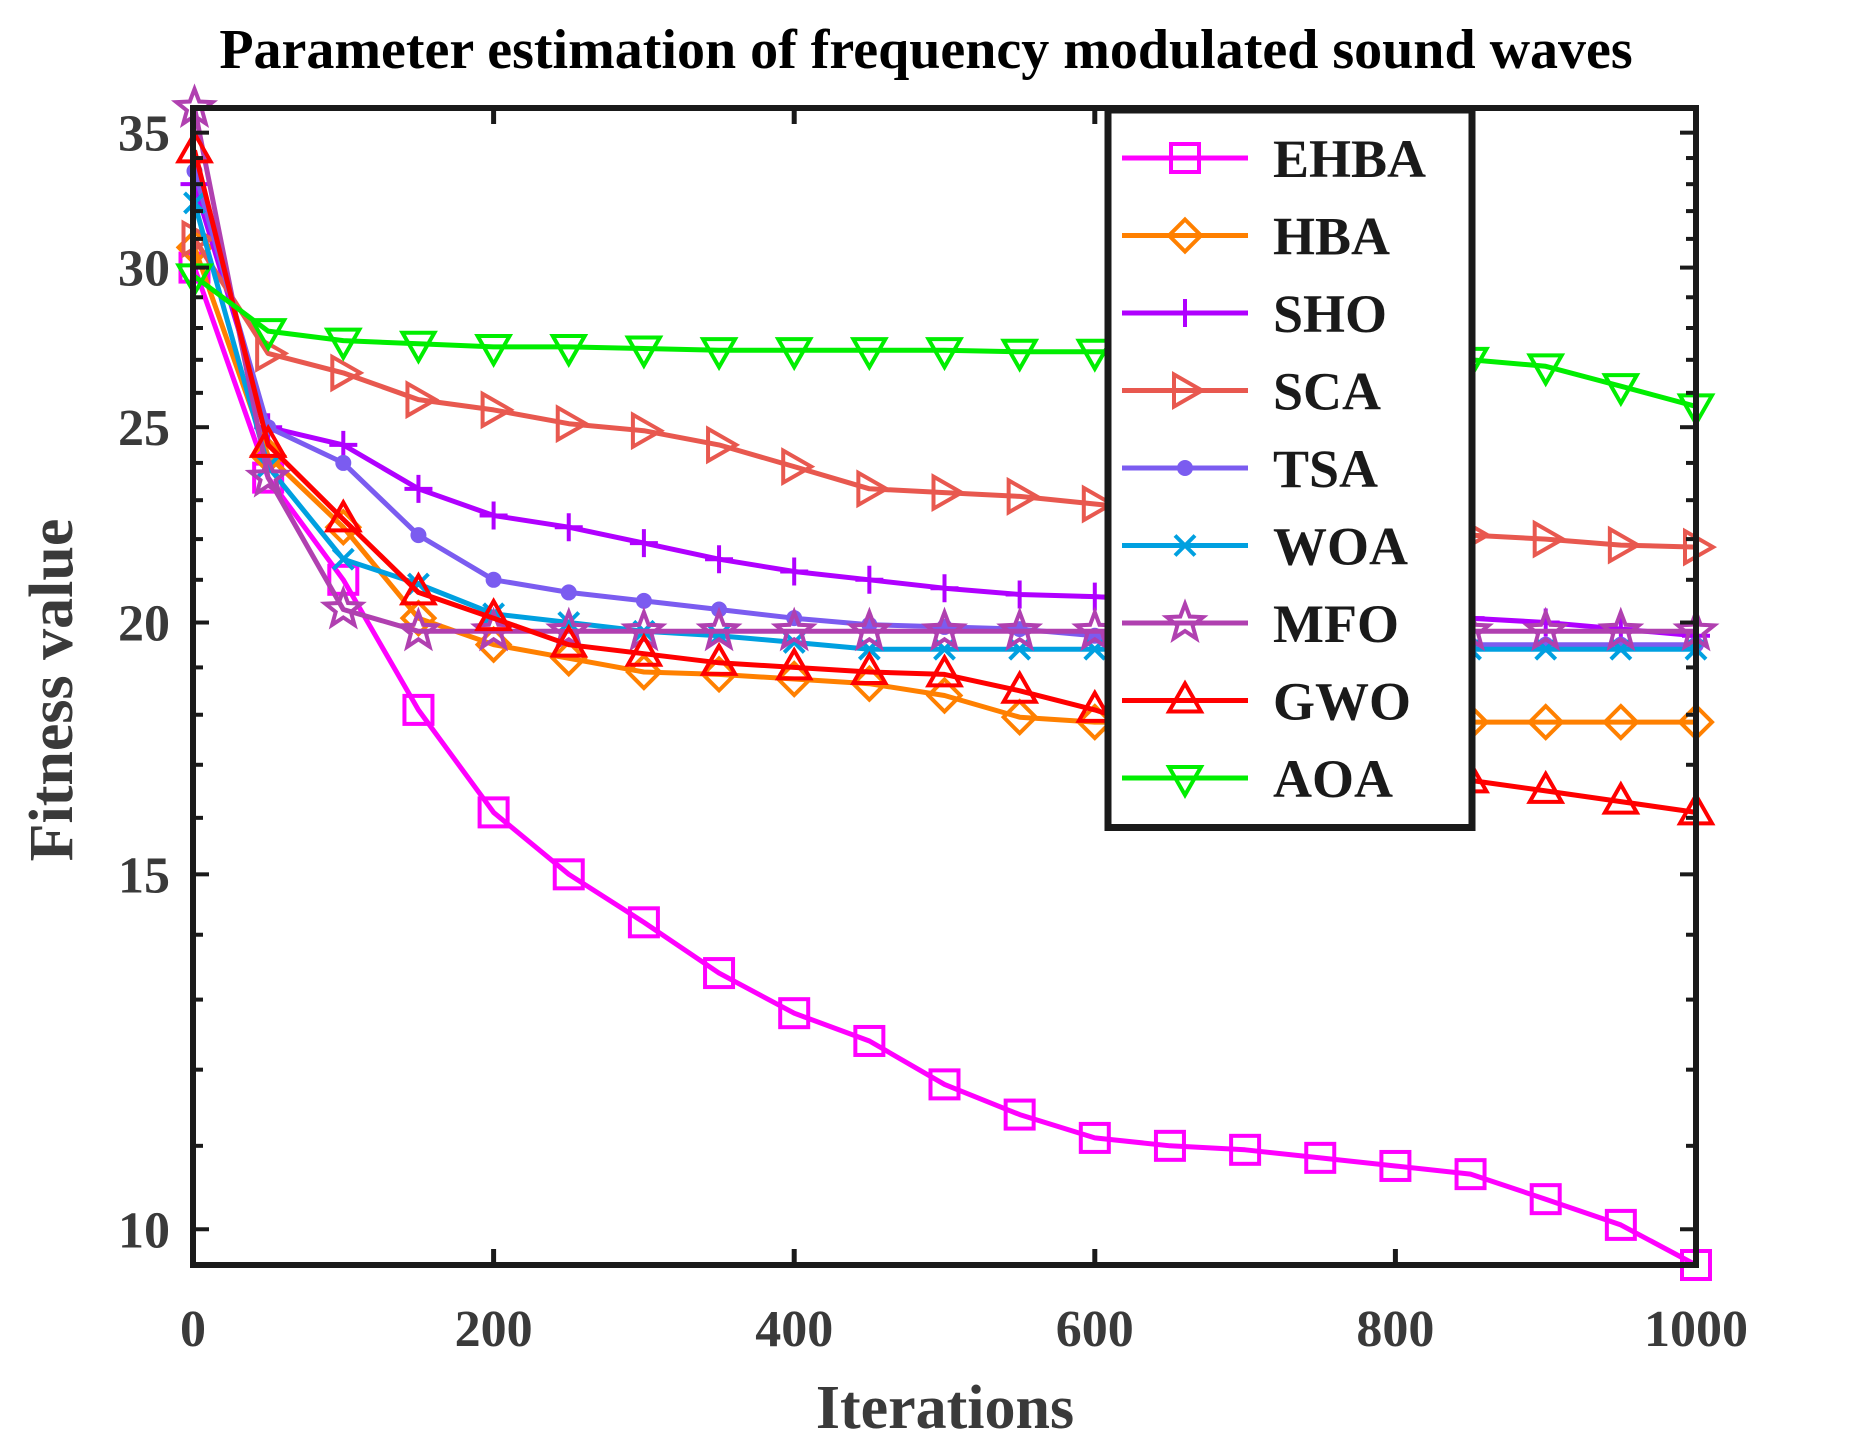  What do you see at coordinates (1266, 702) in the screenshot?
I see `legend-item-gwo: GWO` at bounding box center [1266, 702].